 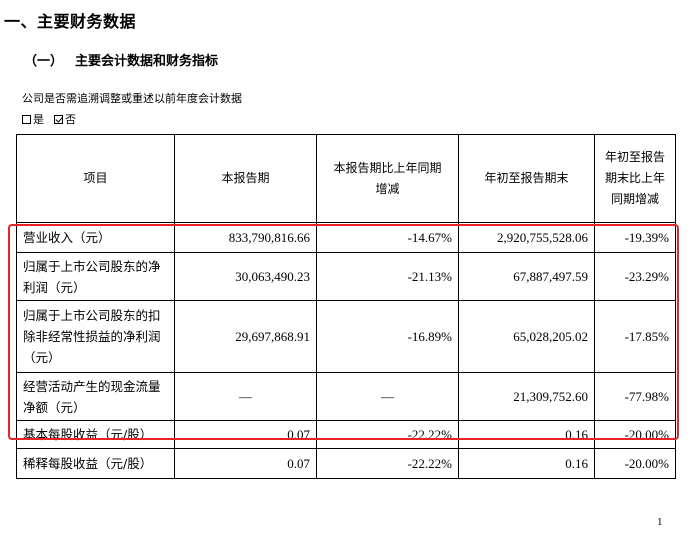 I want to click on option-no: 否, so click(x=65, y=119).